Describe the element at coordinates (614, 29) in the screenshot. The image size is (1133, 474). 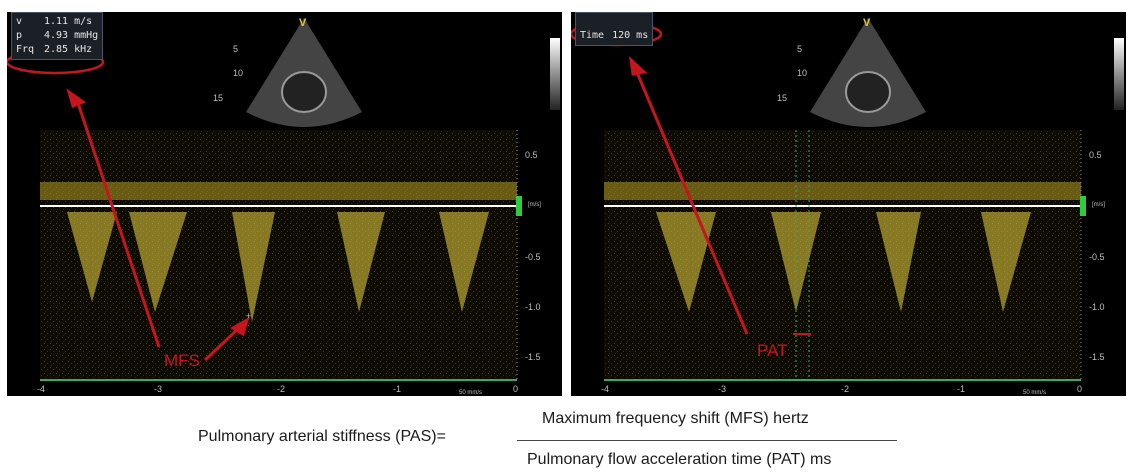
I see `measurement-box-right: Time 120 ms` at that location.